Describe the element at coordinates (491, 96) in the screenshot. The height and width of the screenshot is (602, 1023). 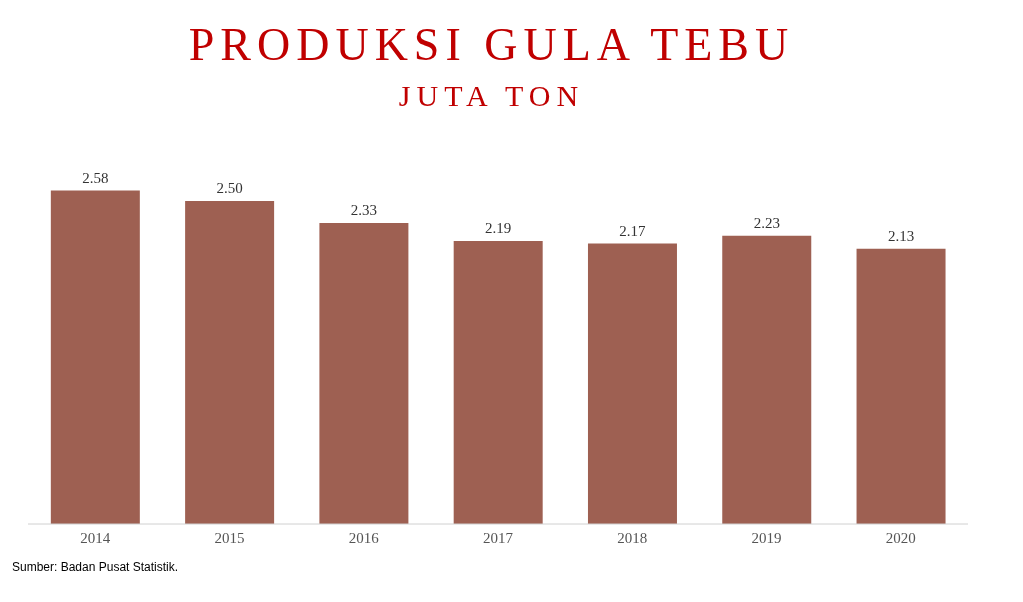
I see `chart-subtitle: JUTA TON` at that location.